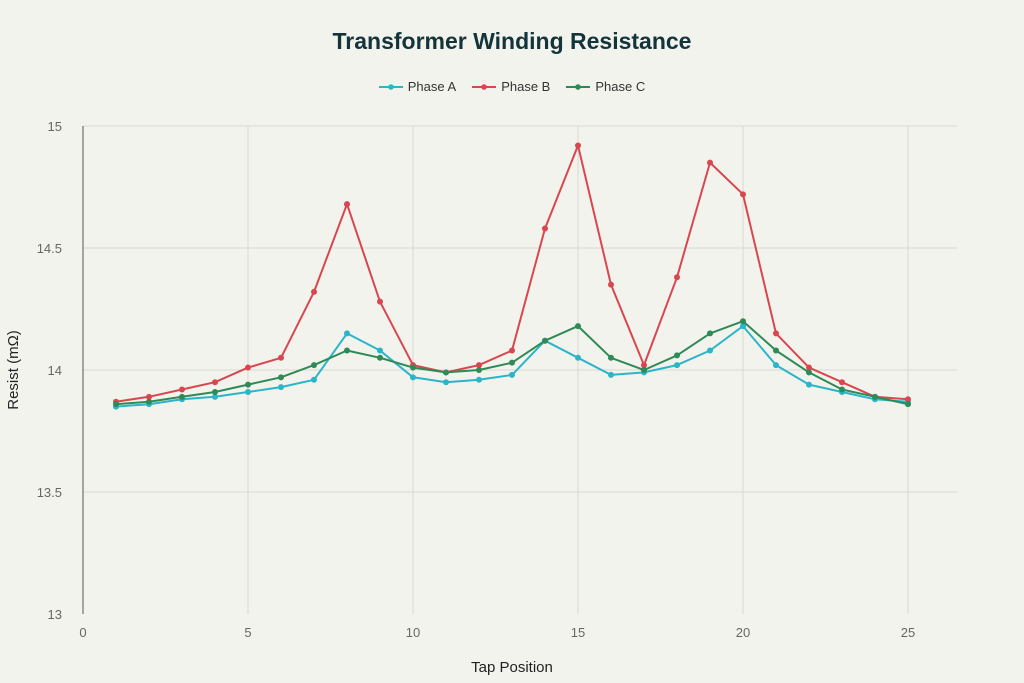 The image size is (1024, 683). I want to click on legend-item-phase-c: Phase C, so click(605, 86).